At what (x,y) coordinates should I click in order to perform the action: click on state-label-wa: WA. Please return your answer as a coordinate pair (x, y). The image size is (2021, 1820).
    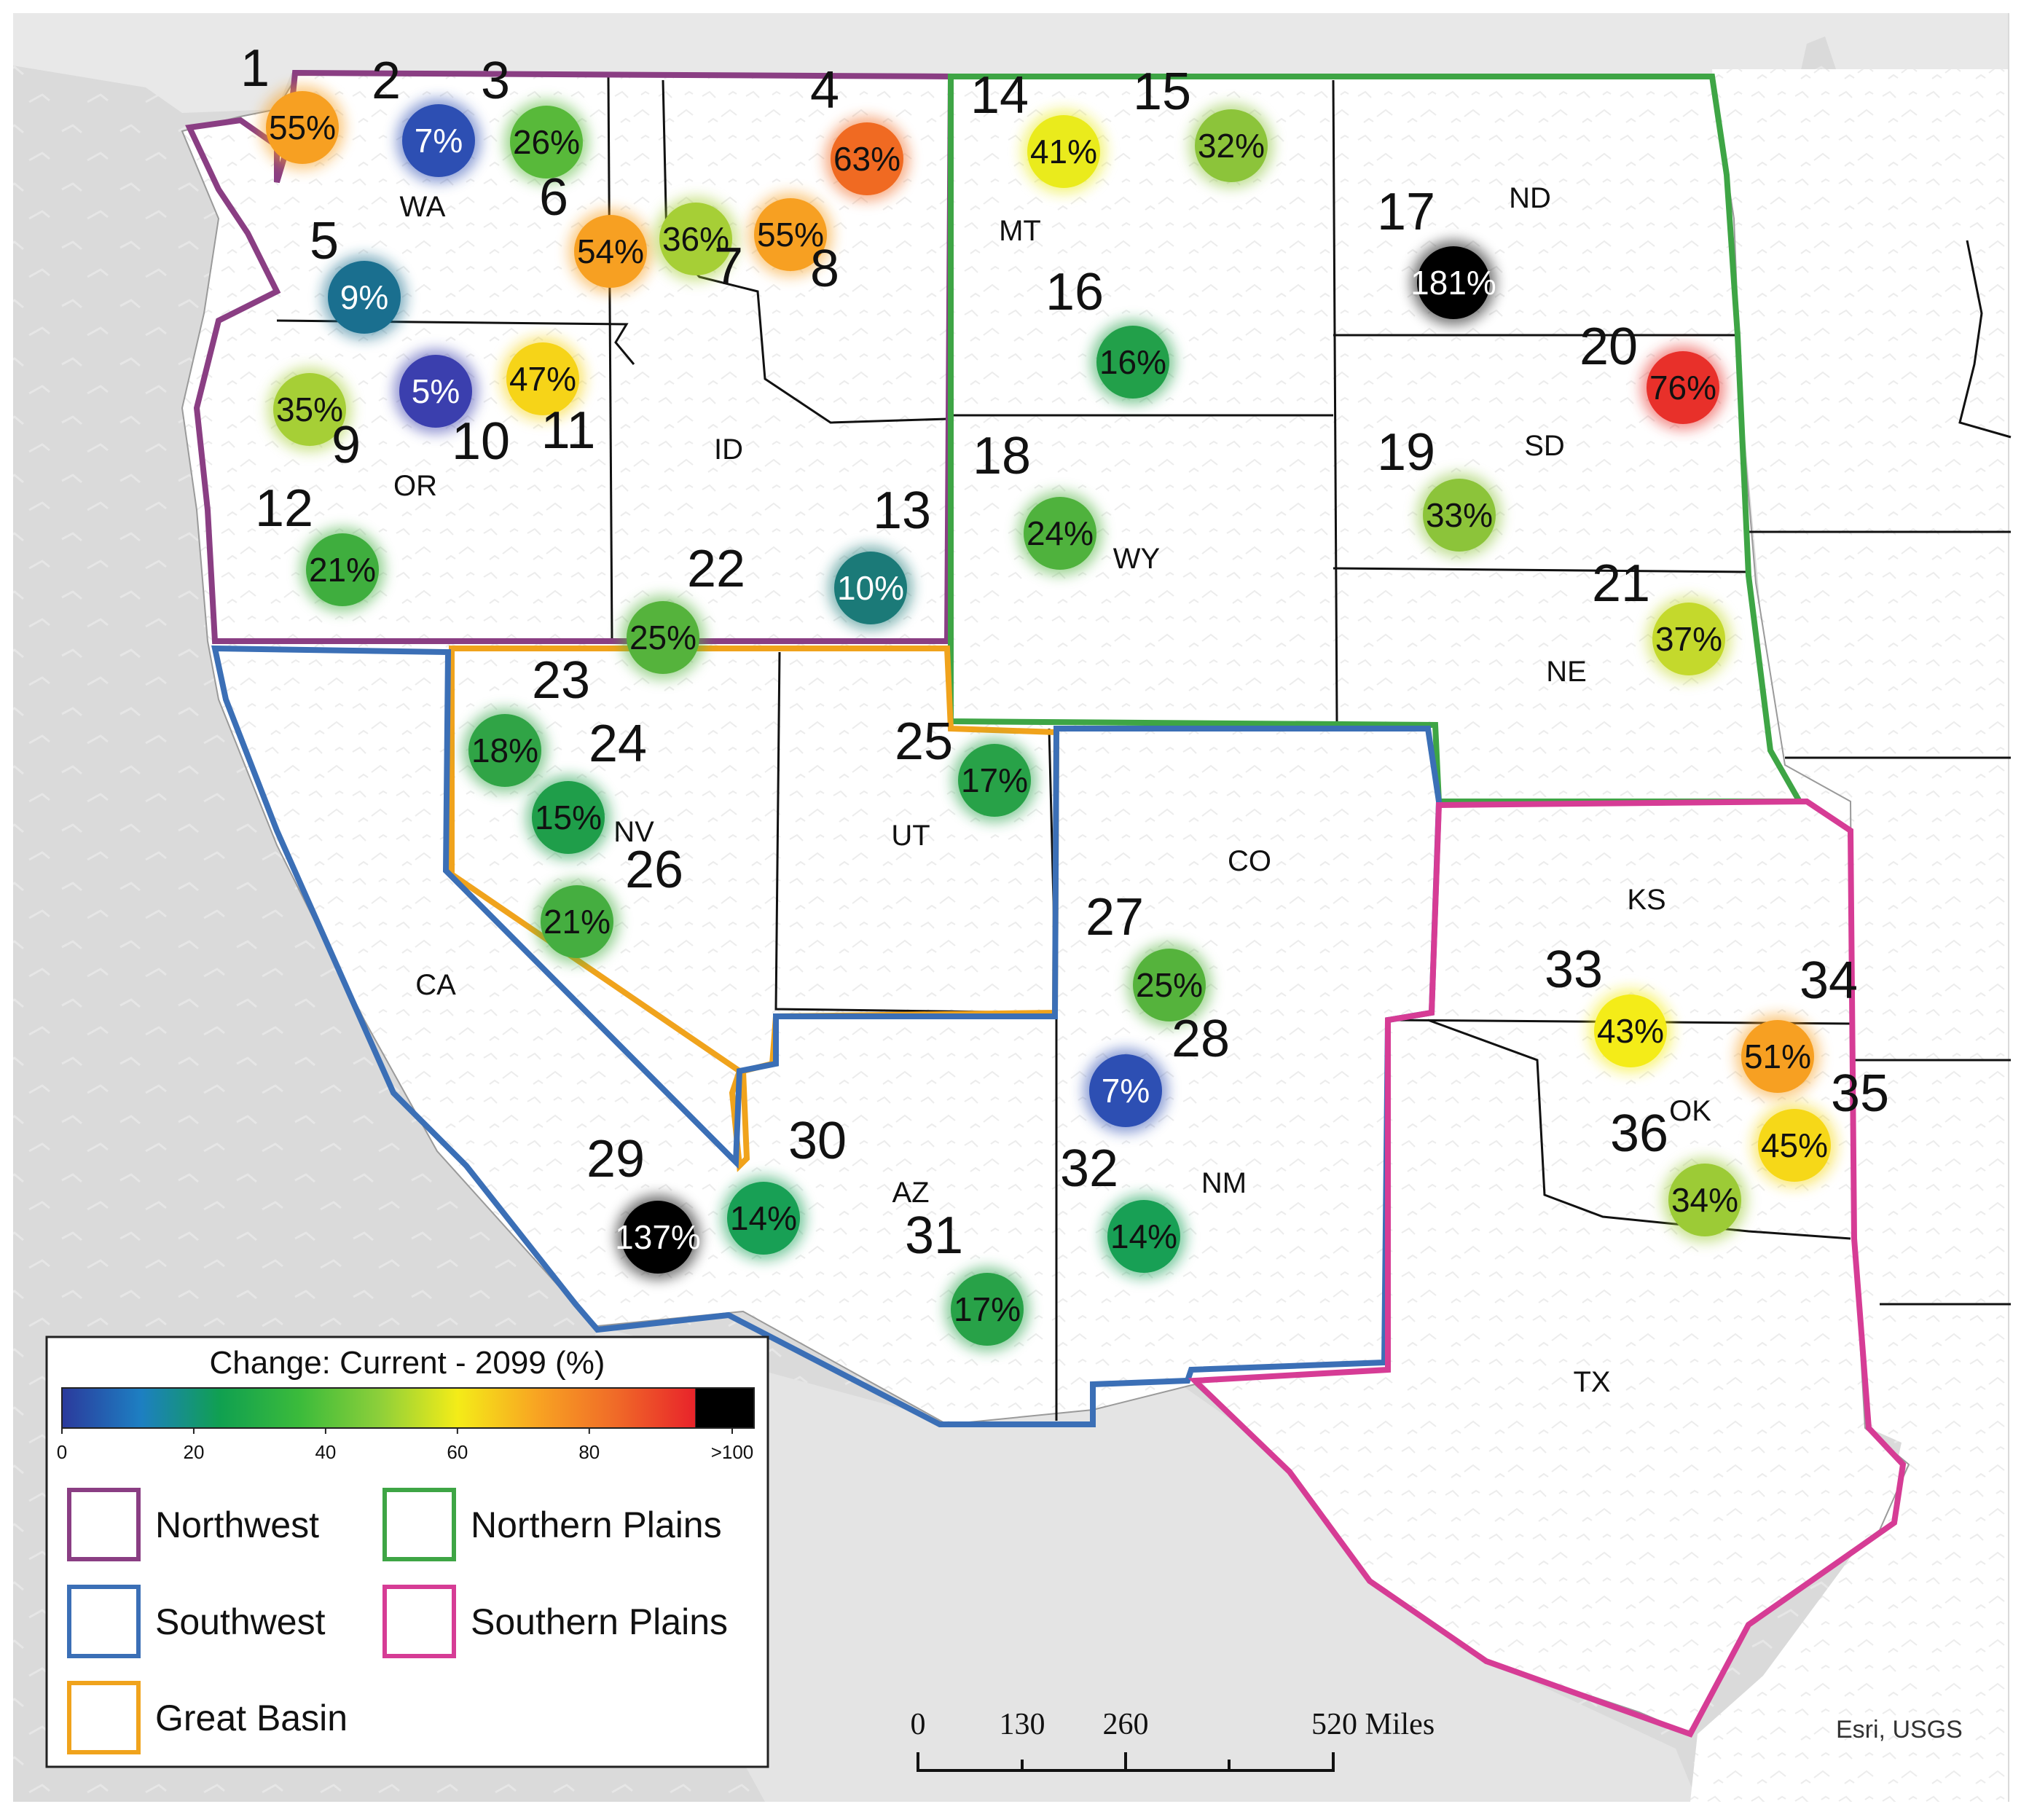
    Looking at the image, I should click on (423, 207).